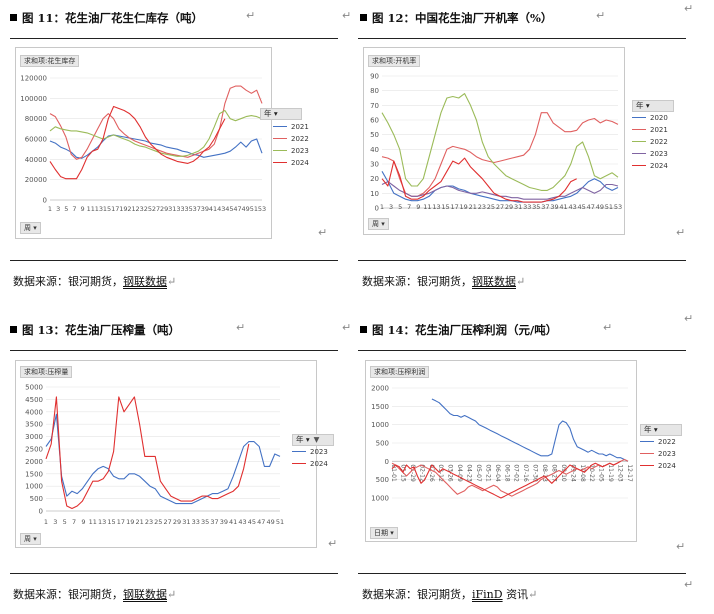 The width and height of the screenshot is (714, 614). I want to click on y-tick-label: 120000, so click(33, 79).